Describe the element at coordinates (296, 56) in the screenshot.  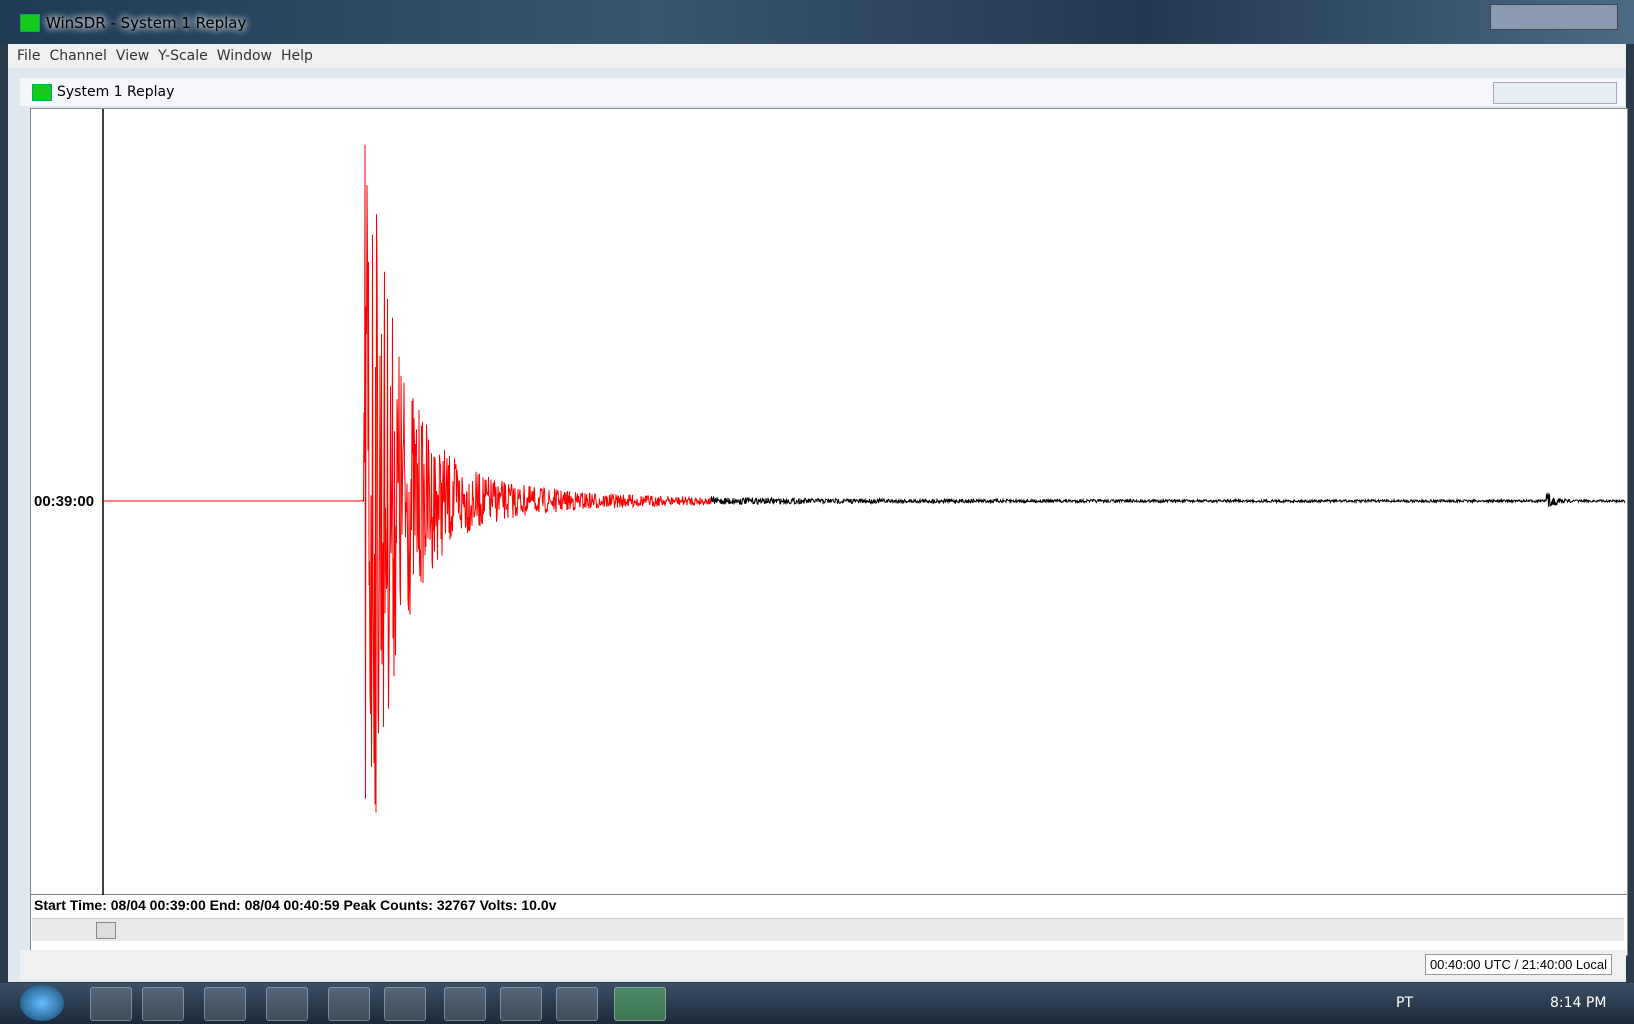
I see `menu-item: Help` at that location.